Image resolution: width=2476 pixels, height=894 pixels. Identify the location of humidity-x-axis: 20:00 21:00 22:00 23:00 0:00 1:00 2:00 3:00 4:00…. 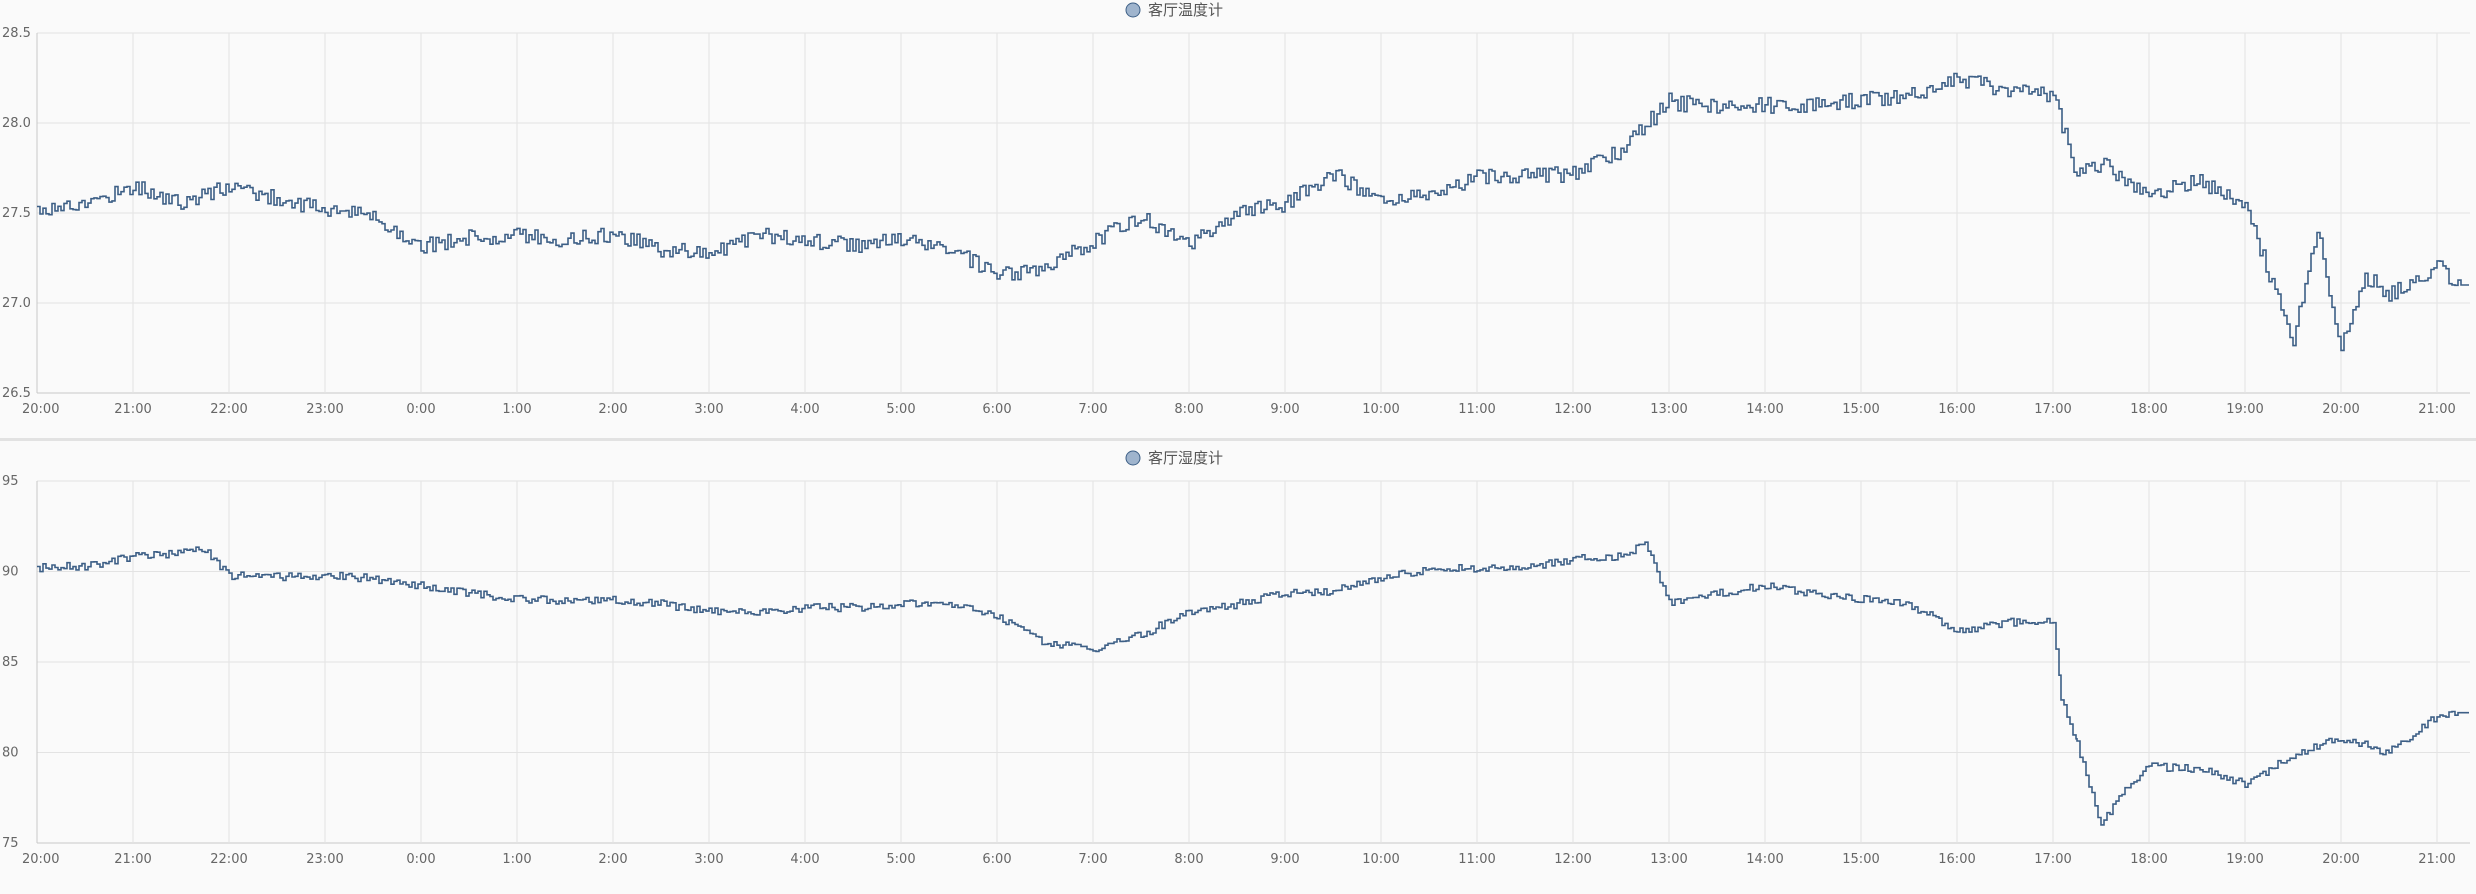
(1239, 859).